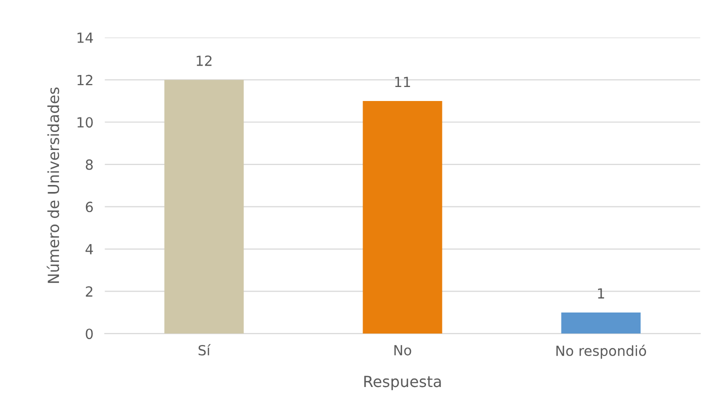 The image size is (713, 417). What do you see at coordinates (403, 350) in the screenshot?
I see `x-tick-label: No` at bounding box center [403, 350].